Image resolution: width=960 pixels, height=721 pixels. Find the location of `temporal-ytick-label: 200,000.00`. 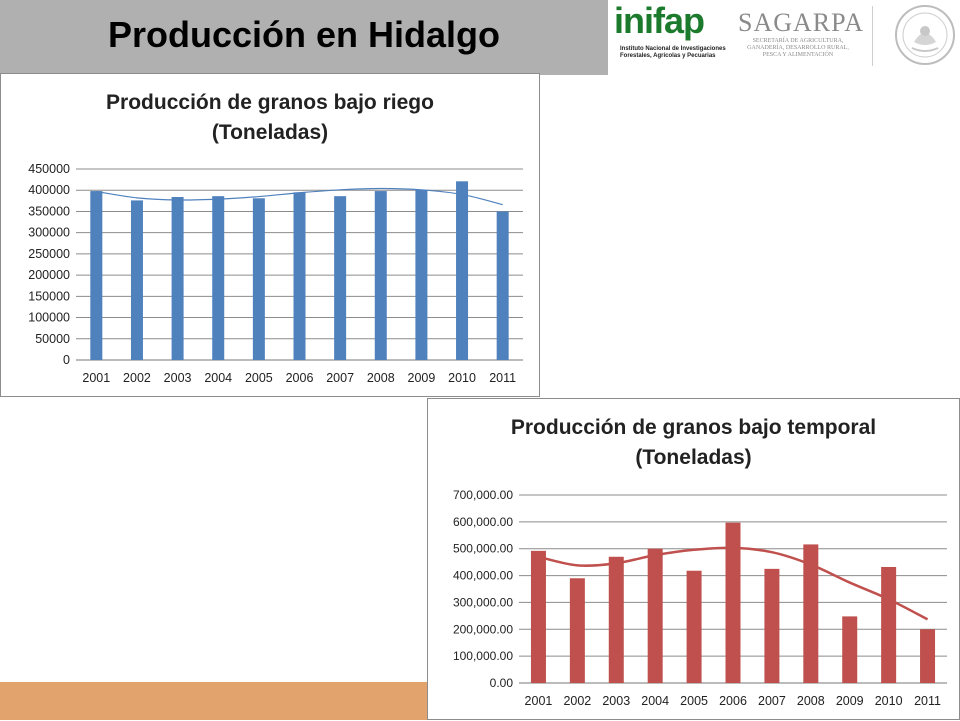

temporal-ytick-label: 200,000.00 is located at coordinates (483, 629).